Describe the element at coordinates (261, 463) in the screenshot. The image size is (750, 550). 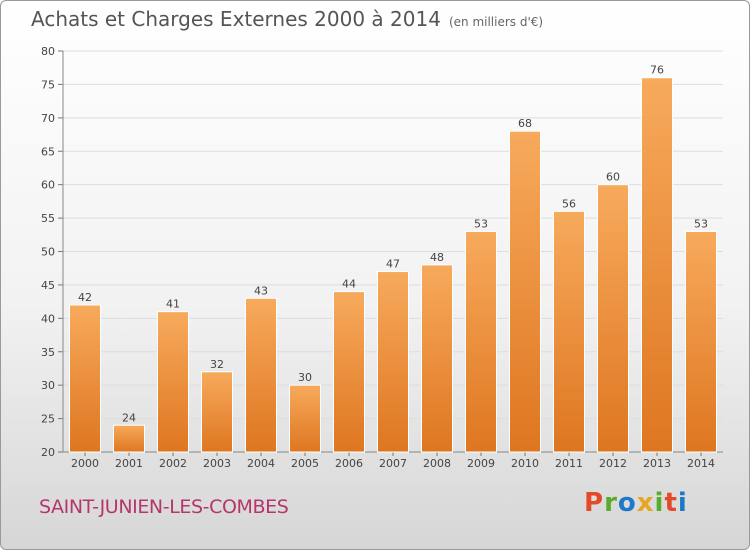
I see `x-tick-label: 2004` at that location.